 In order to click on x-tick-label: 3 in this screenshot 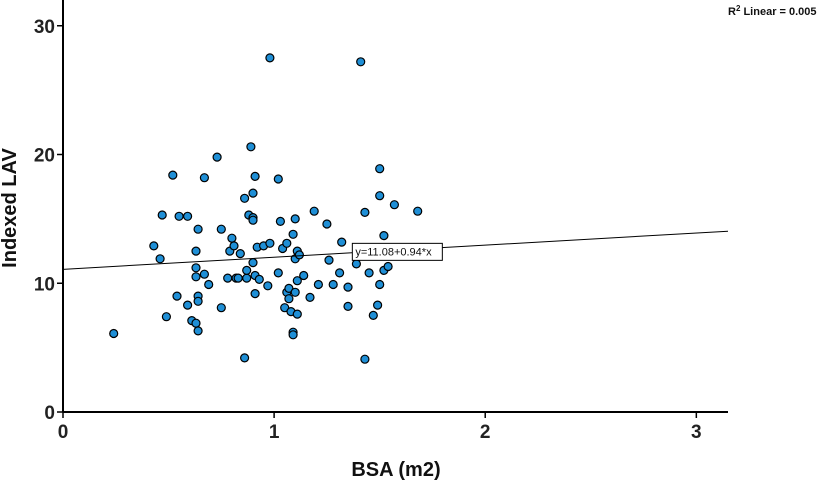, I will do `click(696, 432)`.